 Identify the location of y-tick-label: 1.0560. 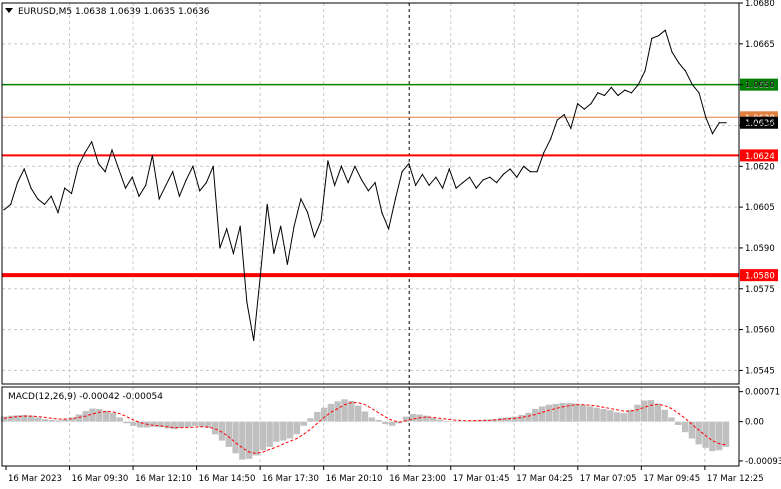
(760, 331).